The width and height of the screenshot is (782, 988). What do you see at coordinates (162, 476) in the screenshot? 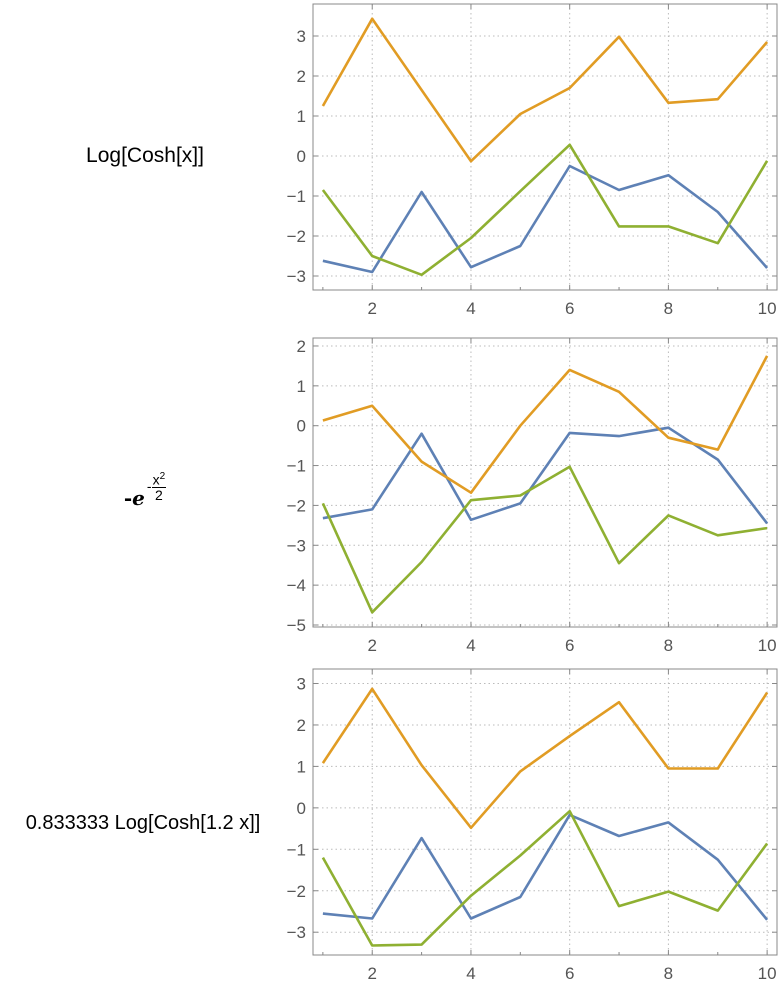
I see `numerator-power: 2` at bounding box center [162, 476].